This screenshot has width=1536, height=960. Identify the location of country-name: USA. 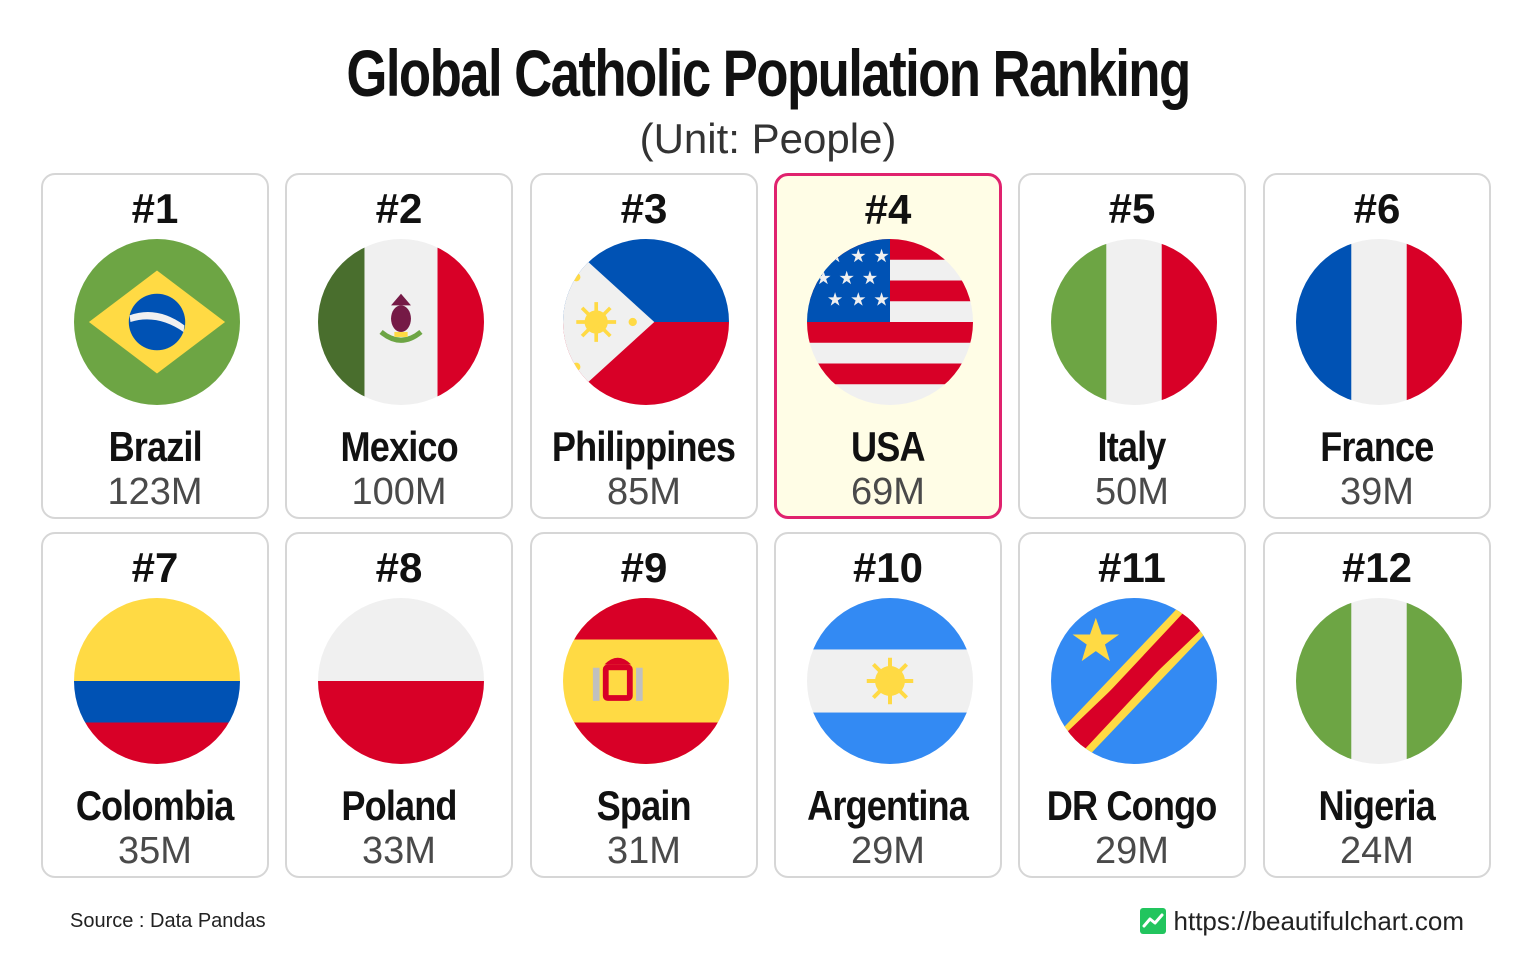
(888, 446).